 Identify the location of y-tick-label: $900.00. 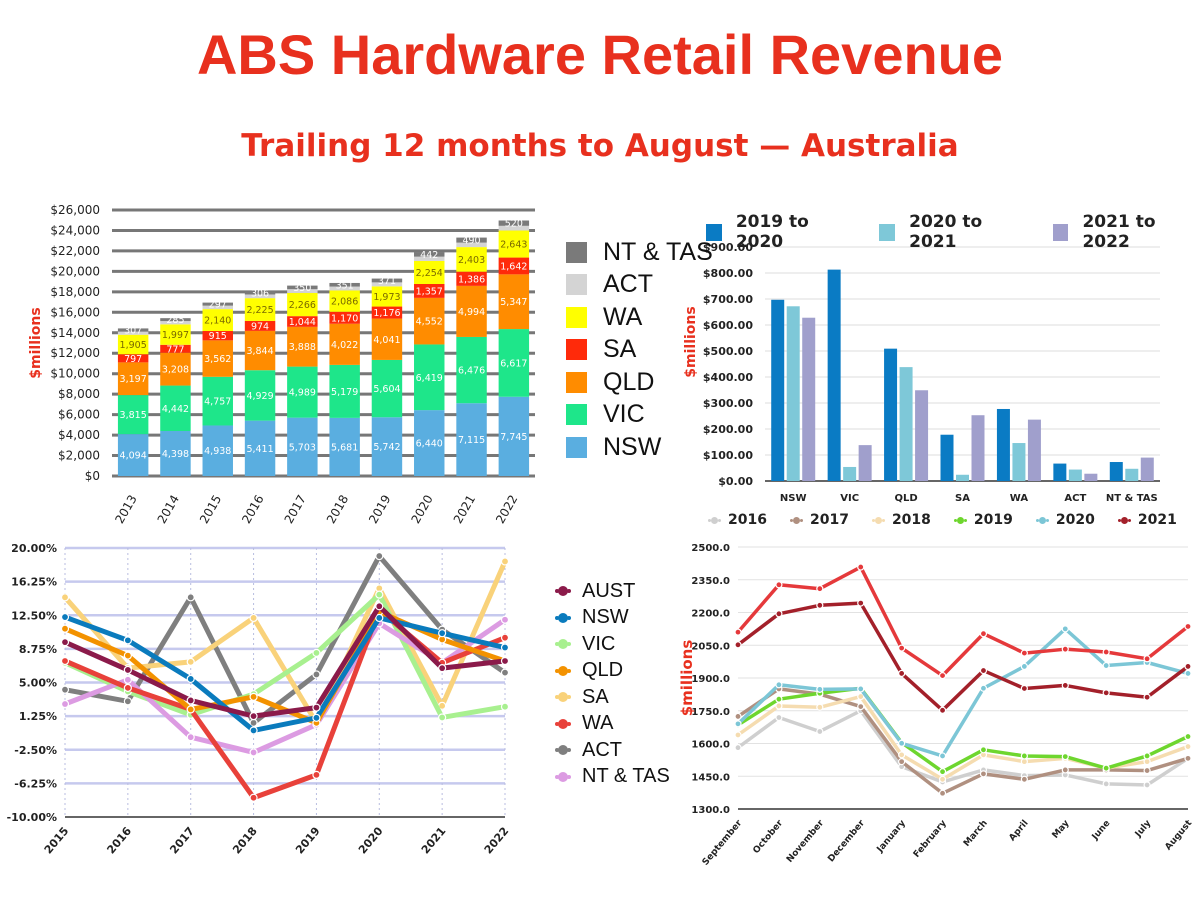
(728, 247).